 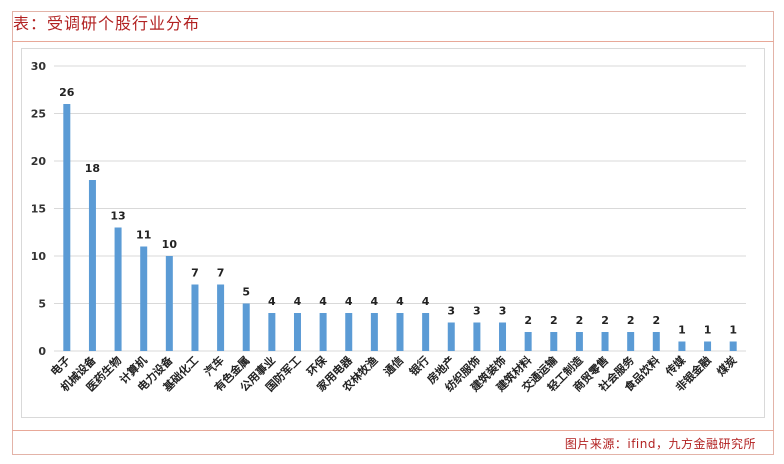 What do you see at coordinates (579, 341) in the screenshot?
I see `bar-轻工制造` at bounding box center [579, 341].